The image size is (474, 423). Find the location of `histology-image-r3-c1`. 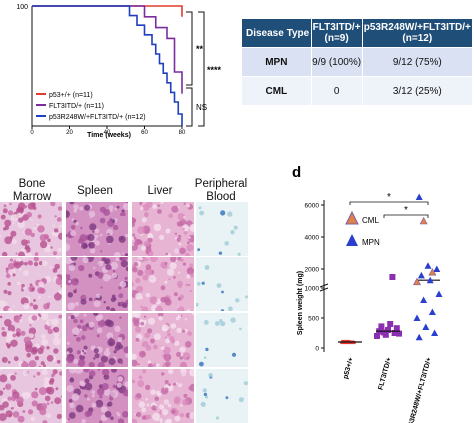

histology-image-r3-c1 is located at coordinates (97, 396).